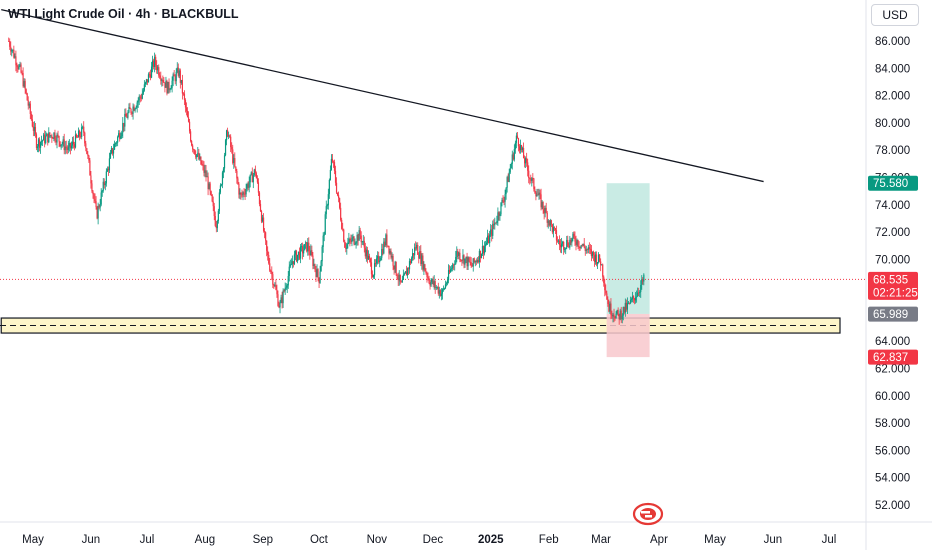  Describe the element at coordinates (893, 357) in the screenshot. I see `price-tag` at that location.